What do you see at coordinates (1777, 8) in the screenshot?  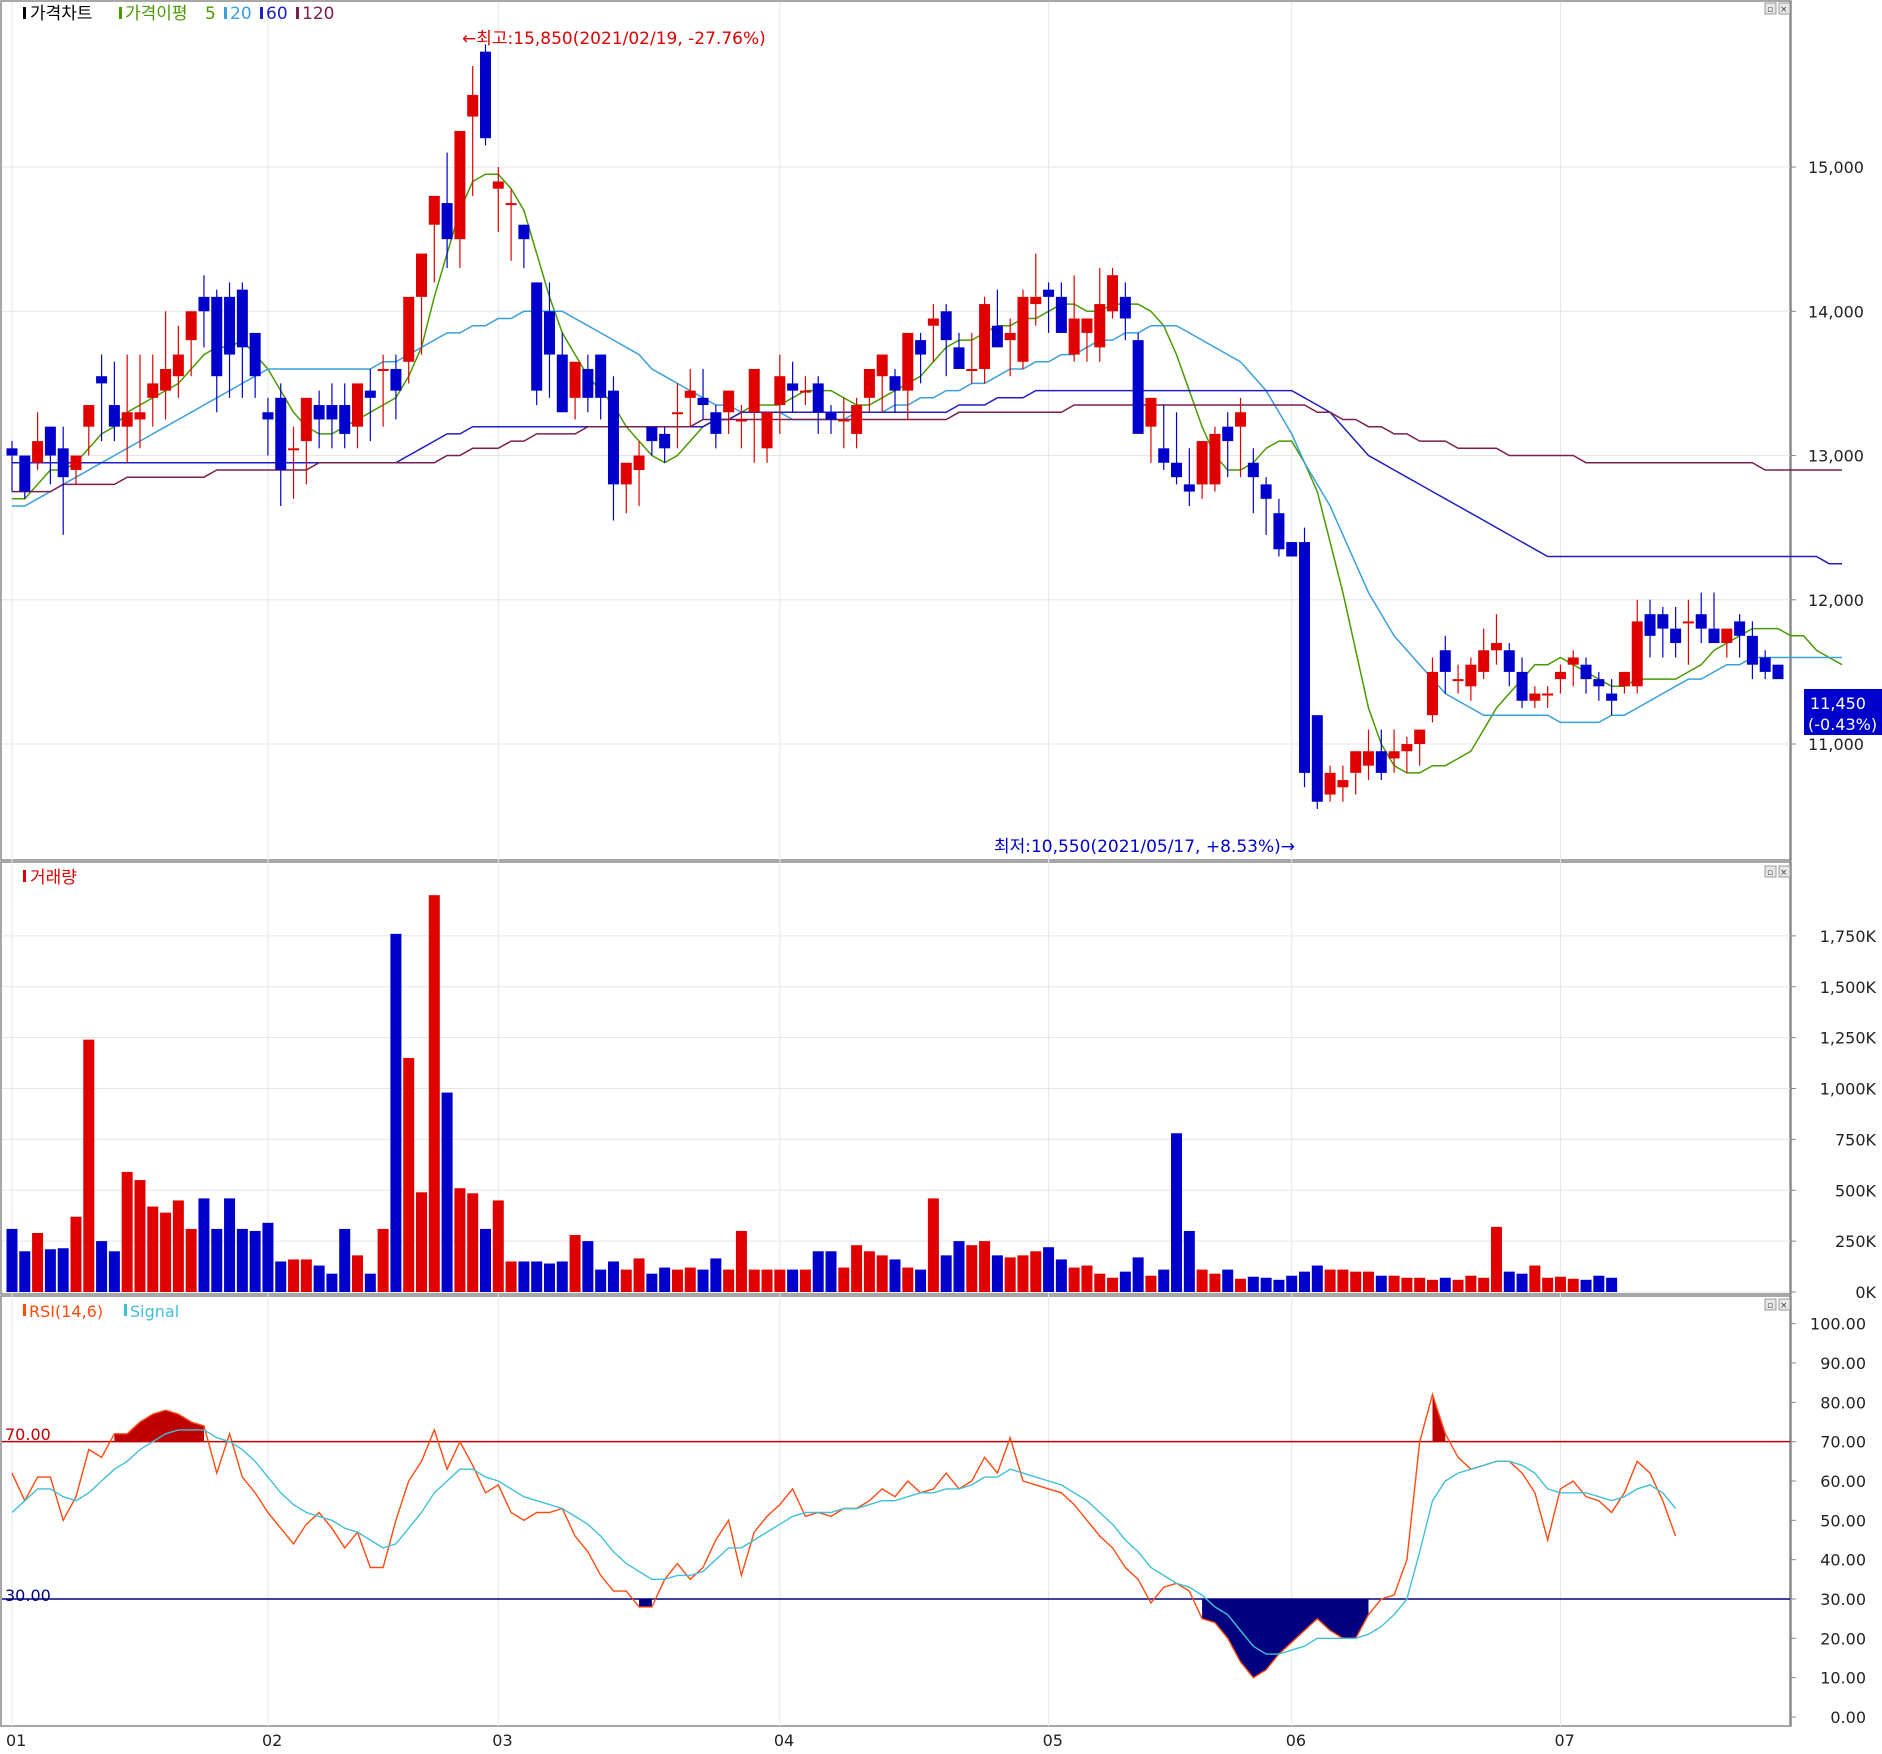 I see `price-panel-controls: ▫ ×` at bounding box center [1777, 8].